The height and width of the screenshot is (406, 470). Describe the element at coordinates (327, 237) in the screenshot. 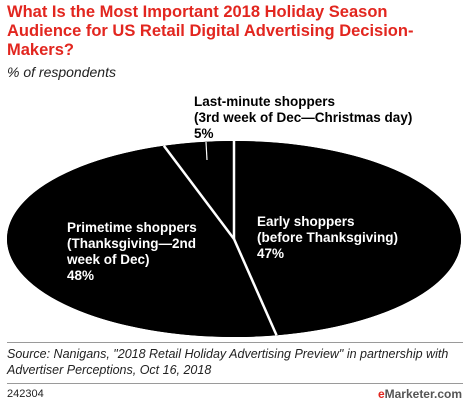

I see `label-early-shoppers: Early shoppers (before Thanksgiving) 47%` at that location.